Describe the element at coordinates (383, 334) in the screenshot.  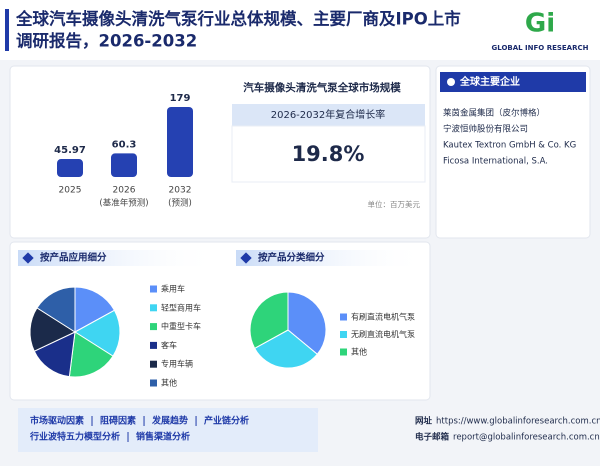
I see `legend-label: 无刷直流电机气泵` at that location.